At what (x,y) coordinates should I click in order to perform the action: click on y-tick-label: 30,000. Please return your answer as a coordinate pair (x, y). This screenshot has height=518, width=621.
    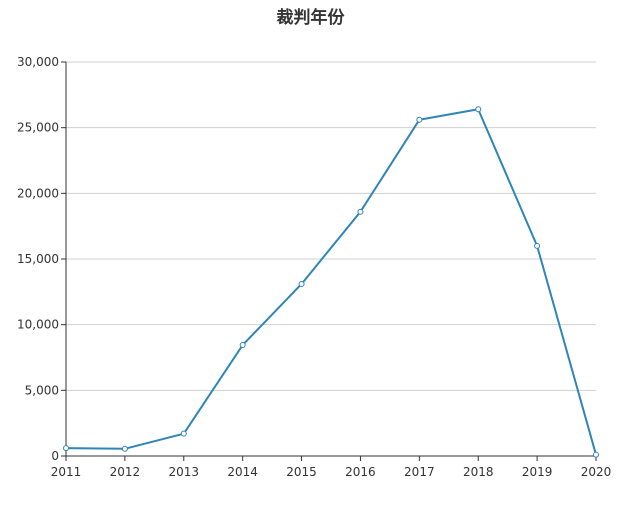
    Looking at the image, I should click on (38, 62).